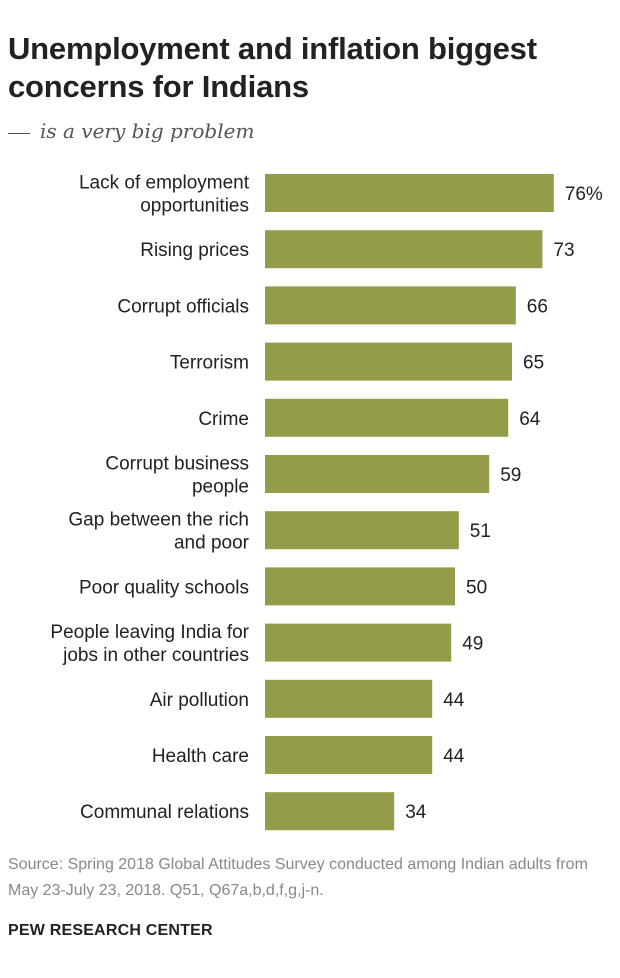 Image resolution: width=620 pixels, height=978 pixels. I want to click on value-label-6: 51, so click(480, 531).